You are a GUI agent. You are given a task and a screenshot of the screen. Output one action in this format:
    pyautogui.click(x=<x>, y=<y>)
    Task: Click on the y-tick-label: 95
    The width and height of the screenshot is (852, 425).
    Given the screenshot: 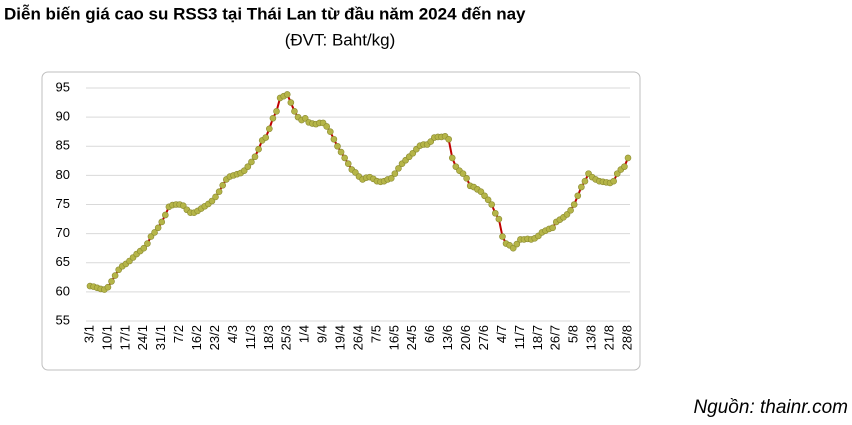 What is the action you would take?
    pyautogui.click(x=63, y=86)
    